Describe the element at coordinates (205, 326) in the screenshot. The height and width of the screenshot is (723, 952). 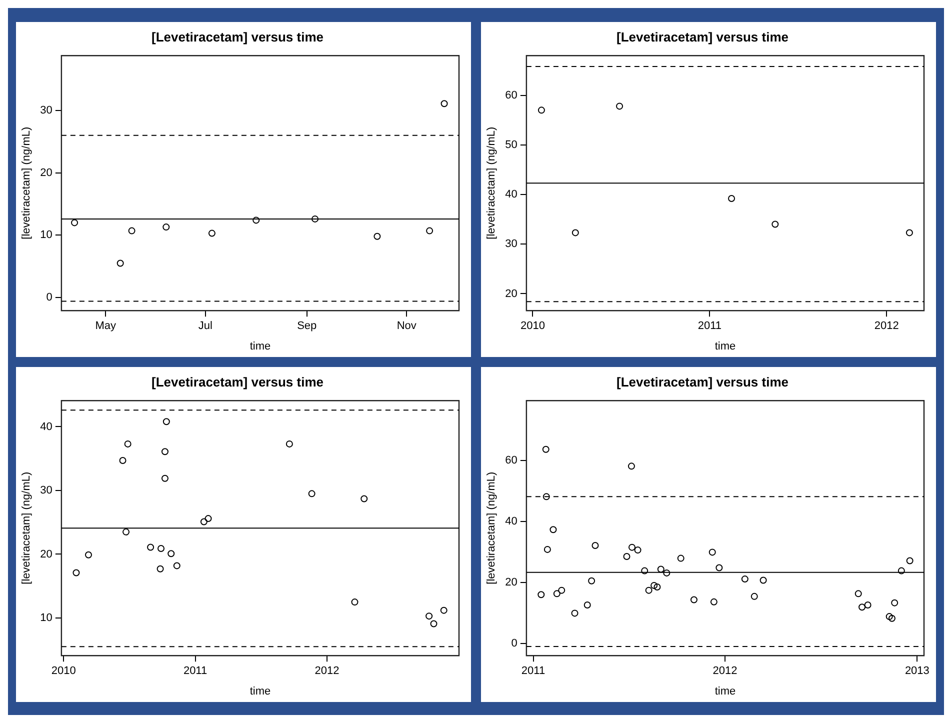
I see `x-tick-label: Jul` at that location.